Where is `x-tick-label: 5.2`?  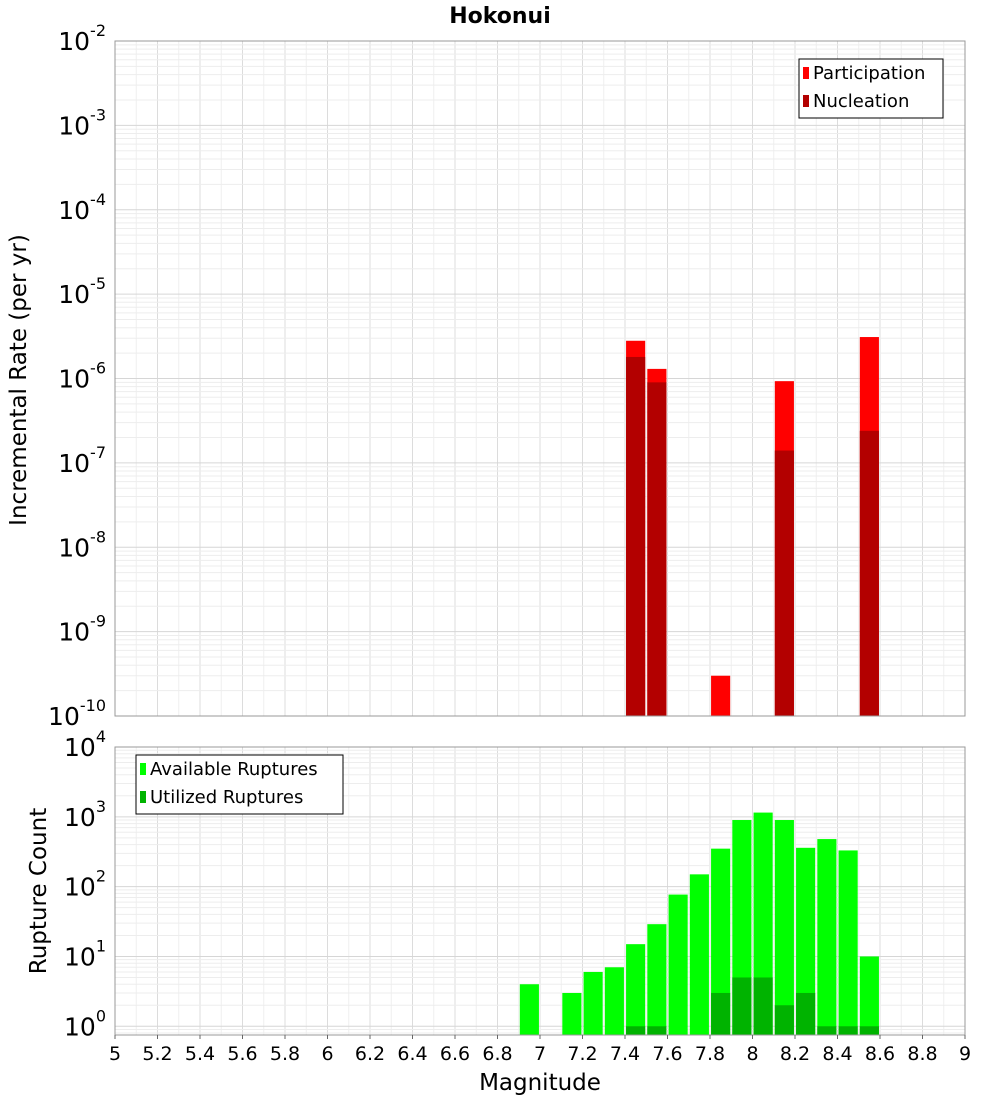
x-tick-label: 5.2 is located at coordinates (157, 1054).